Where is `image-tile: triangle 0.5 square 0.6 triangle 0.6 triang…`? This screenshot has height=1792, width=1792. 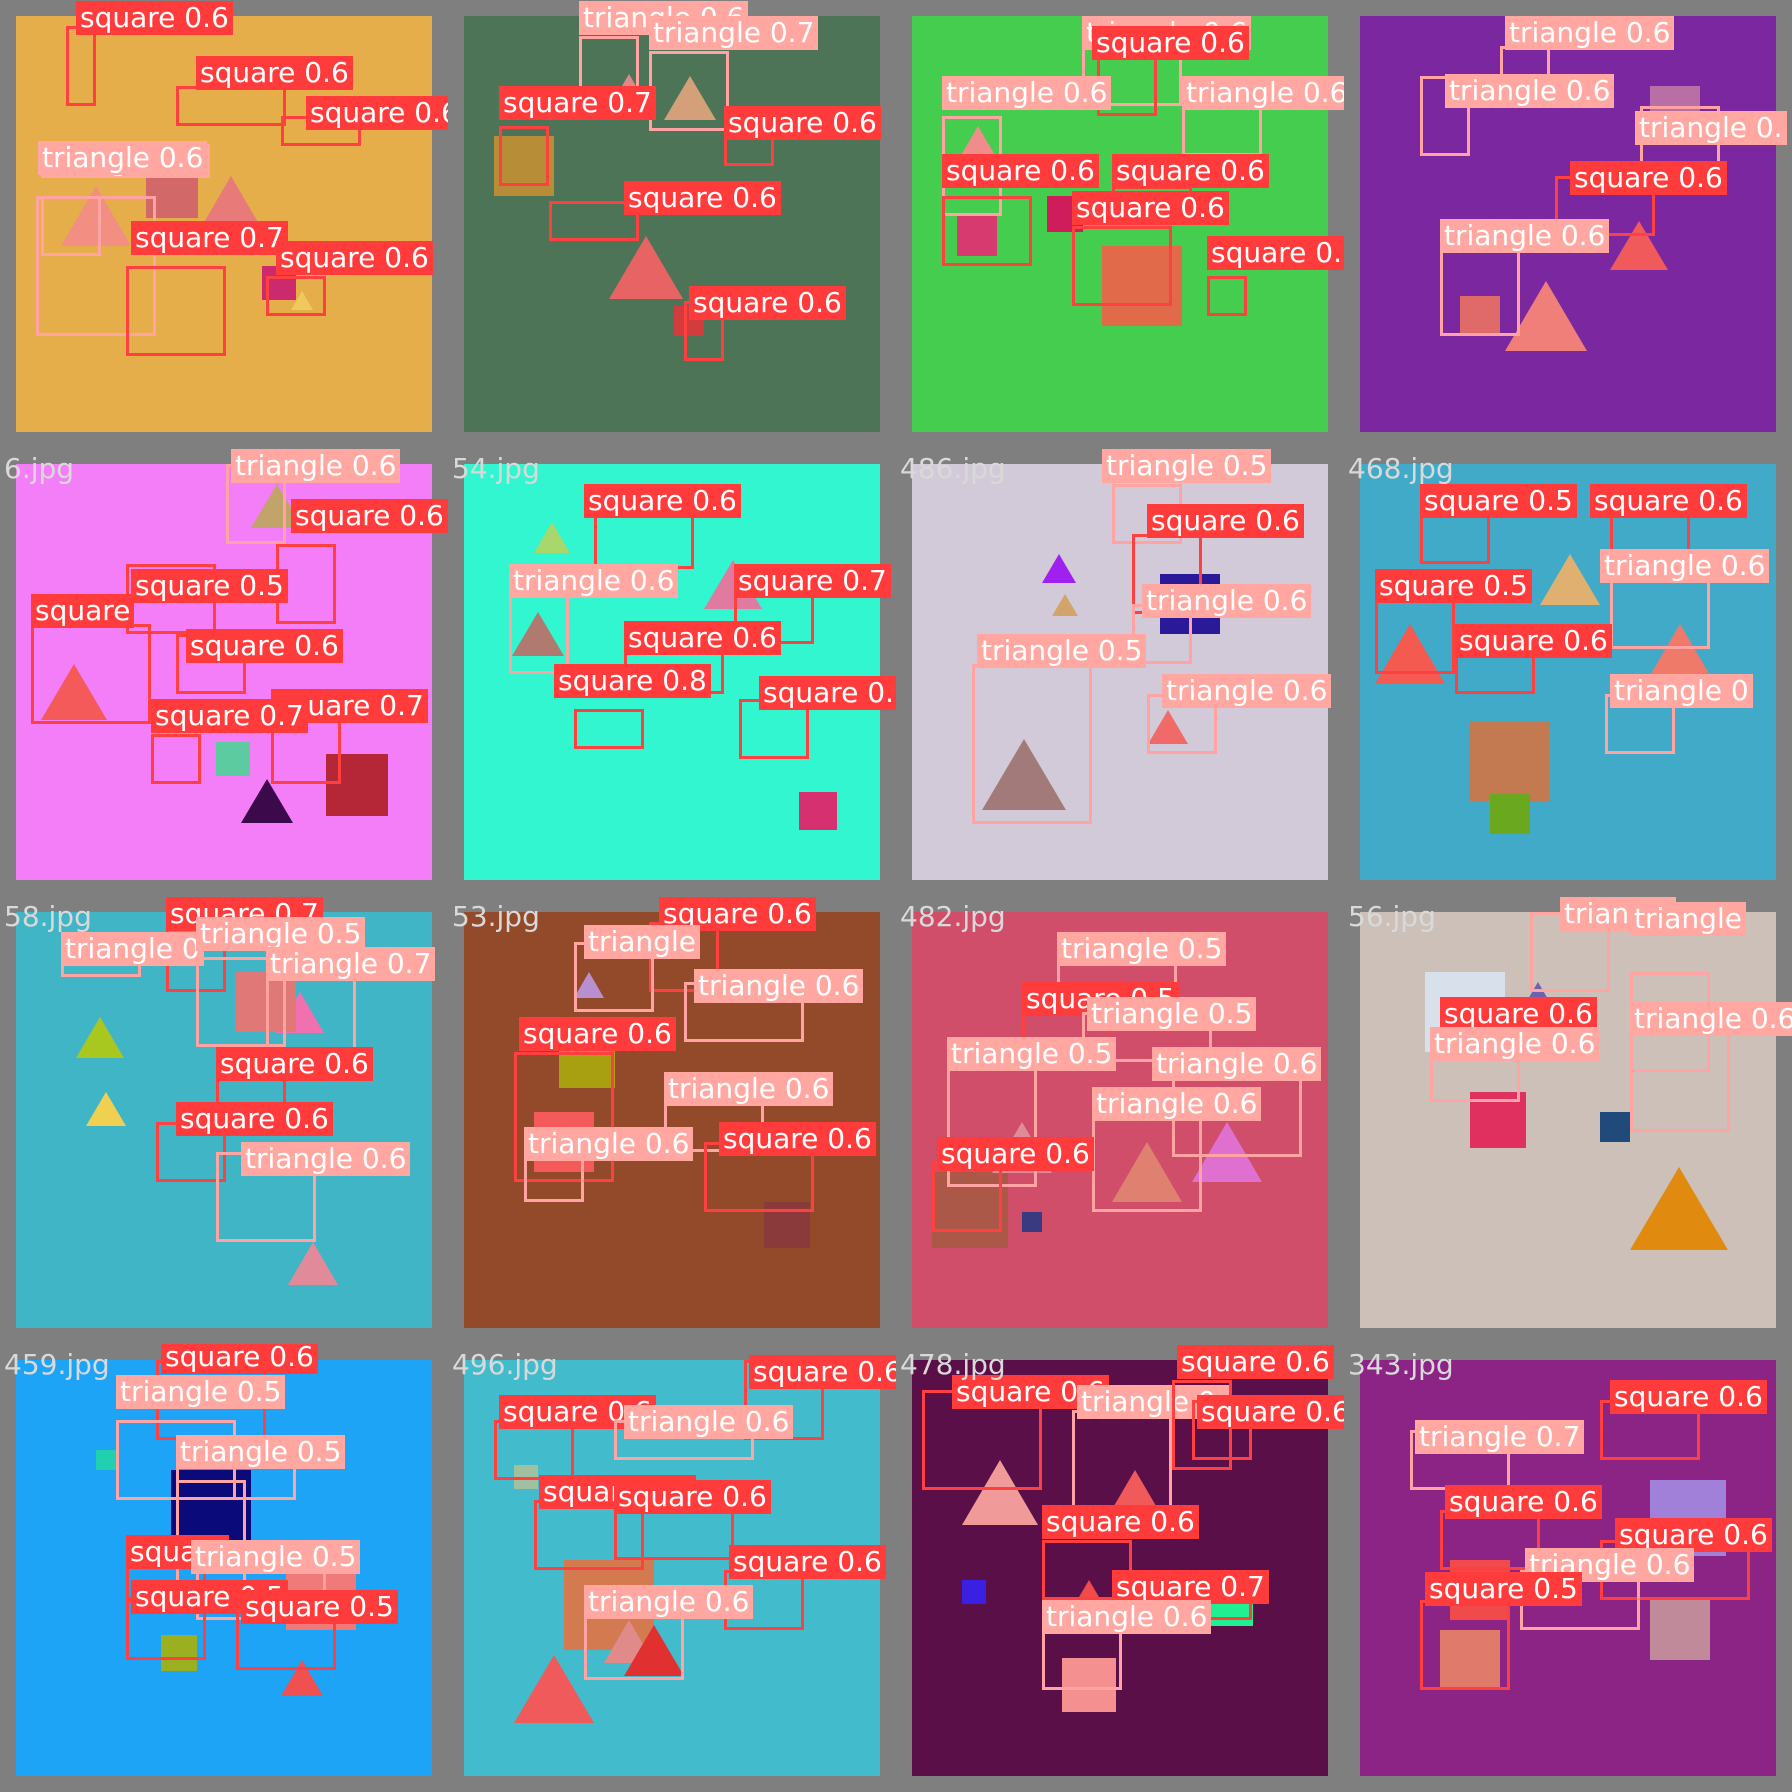
image-tile: triangle 0.5 square 0.6 triangle 0.6 triang… is located at coordinates (1120, 672).